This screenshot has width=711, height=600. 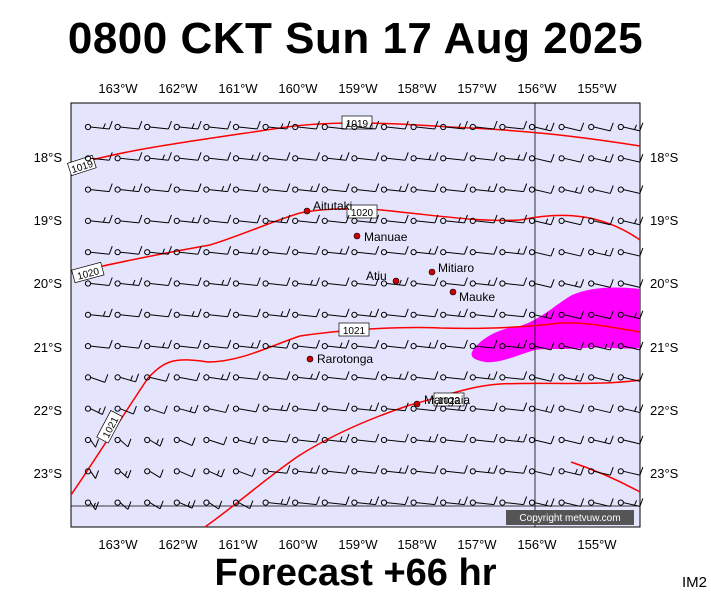 What do you see at coordinates (449, 401) in the screenshot?
I see `isobar-label: 1022` at bounding box center [449, 401].